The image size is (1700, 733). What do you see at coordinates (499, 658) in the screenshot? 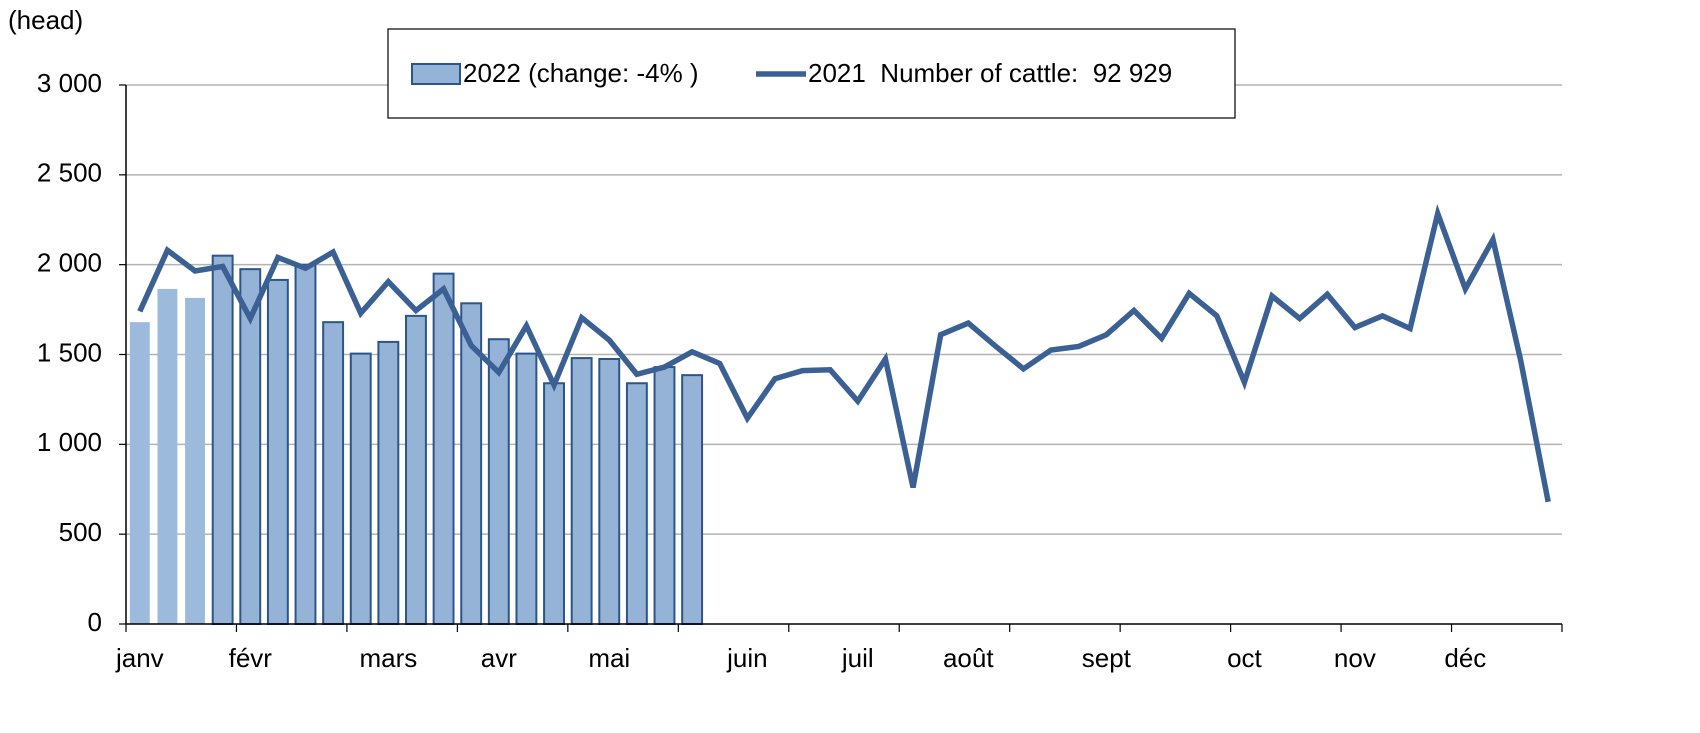
I see `x-tick-label: avr` at bounding box center [499, 658].